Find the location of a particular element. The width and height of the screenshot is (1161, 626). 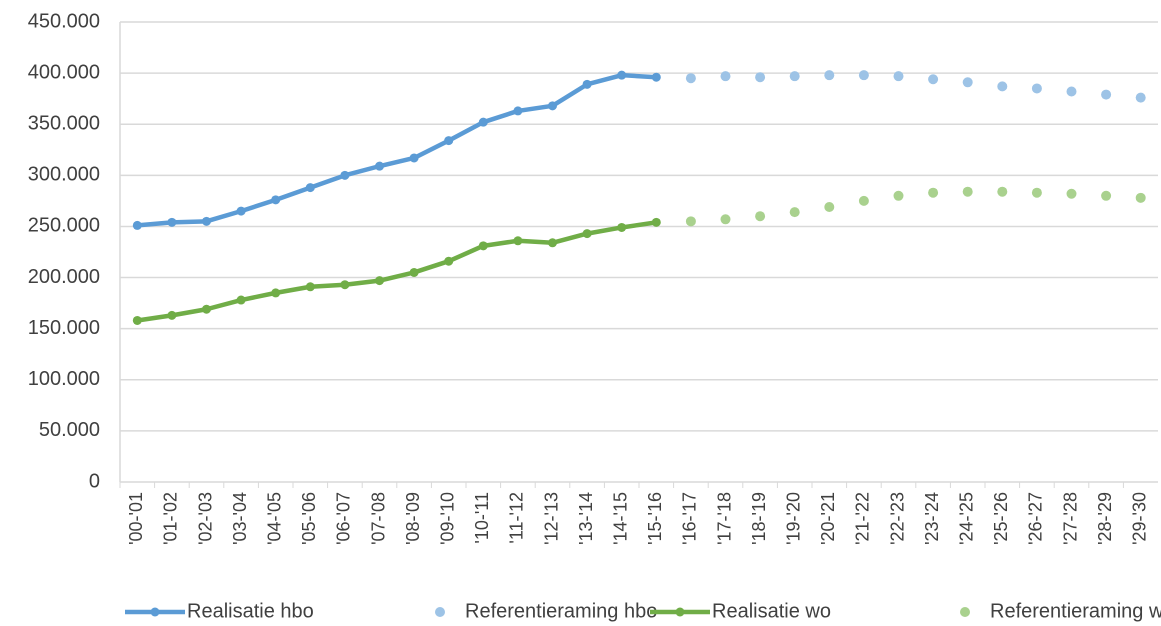

x-tick-label: '21-'22 is located at coordinates (863, 518).